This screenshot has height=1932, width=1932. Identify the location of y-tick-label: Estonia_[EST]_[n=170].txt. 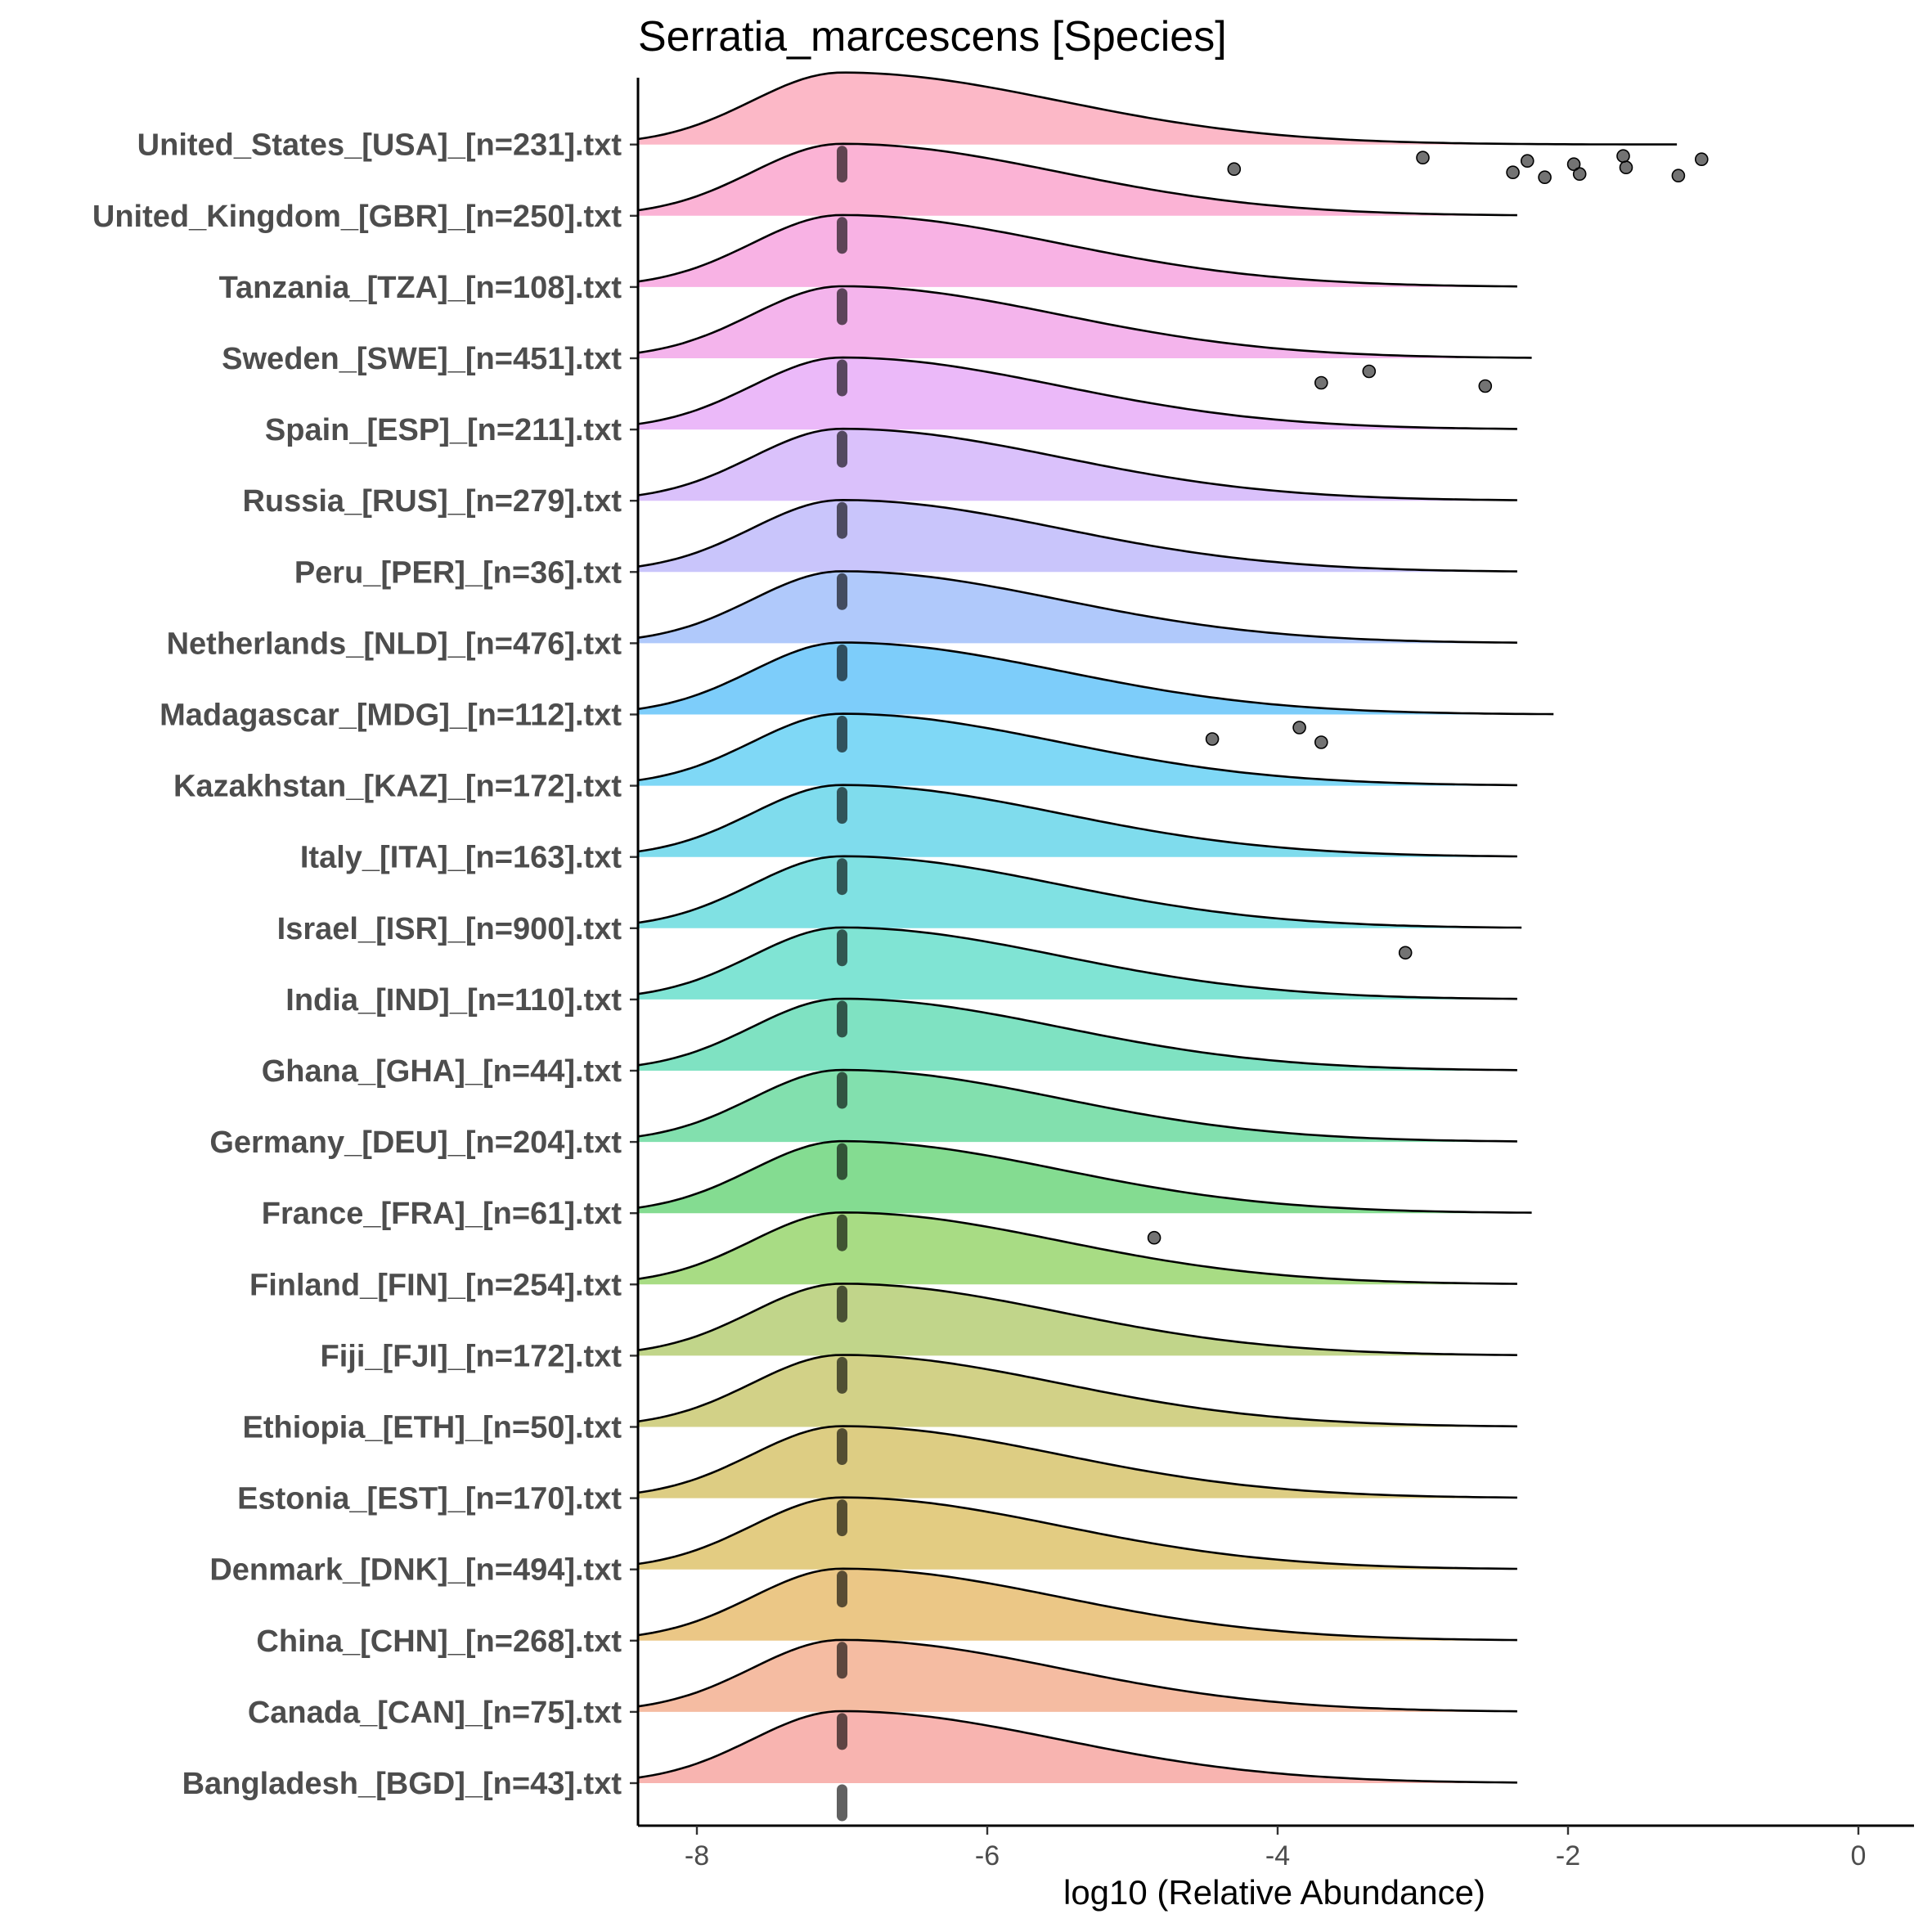
(429, 1499).